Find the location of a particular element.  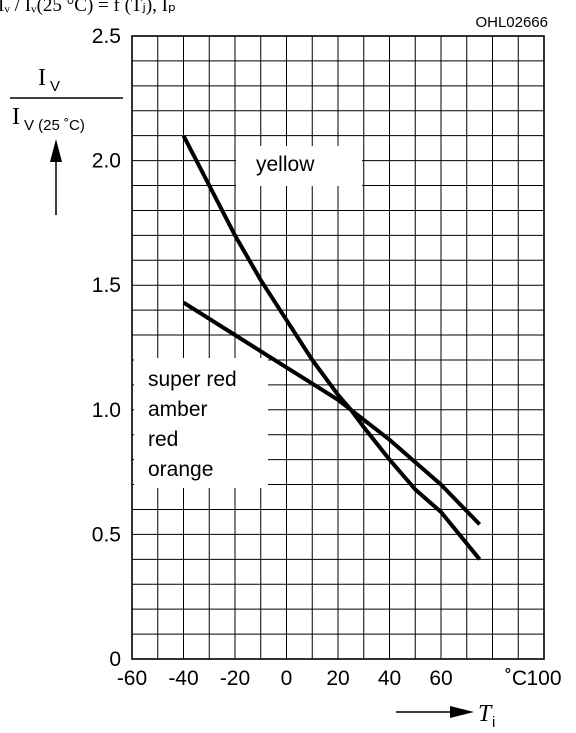

series-label-orange: orange is located at coordinates (180, 469).